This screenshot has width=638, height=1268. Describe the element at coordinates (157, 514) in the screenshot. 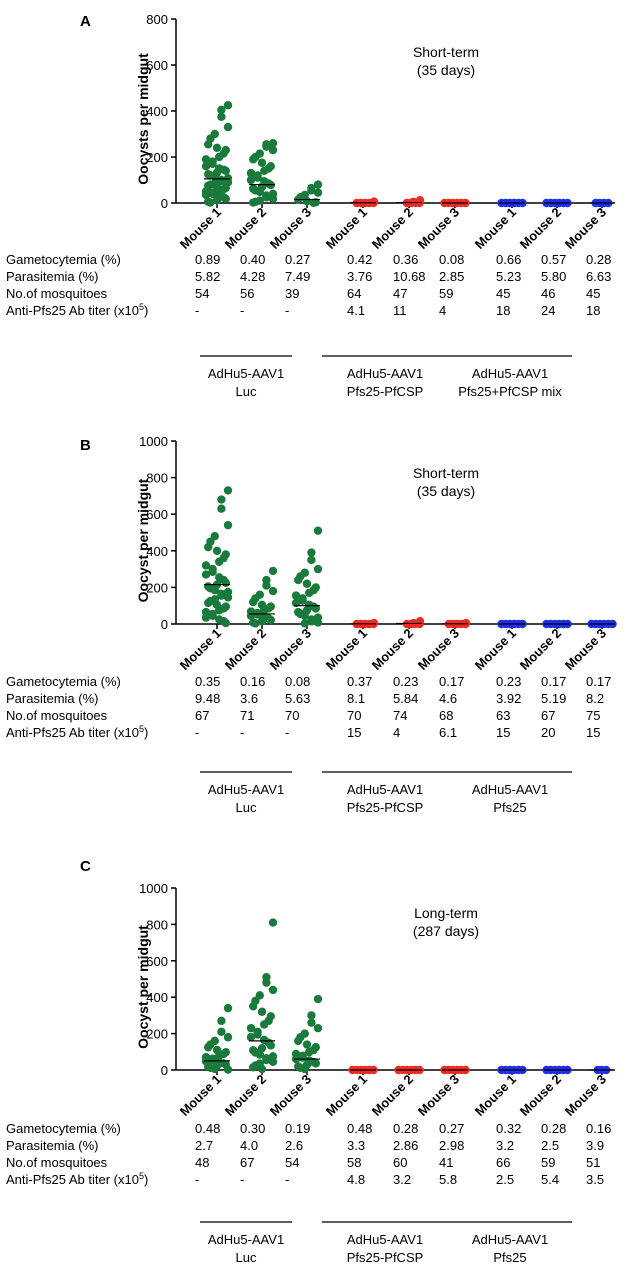

I see `y-tick-label: 600` at that location.